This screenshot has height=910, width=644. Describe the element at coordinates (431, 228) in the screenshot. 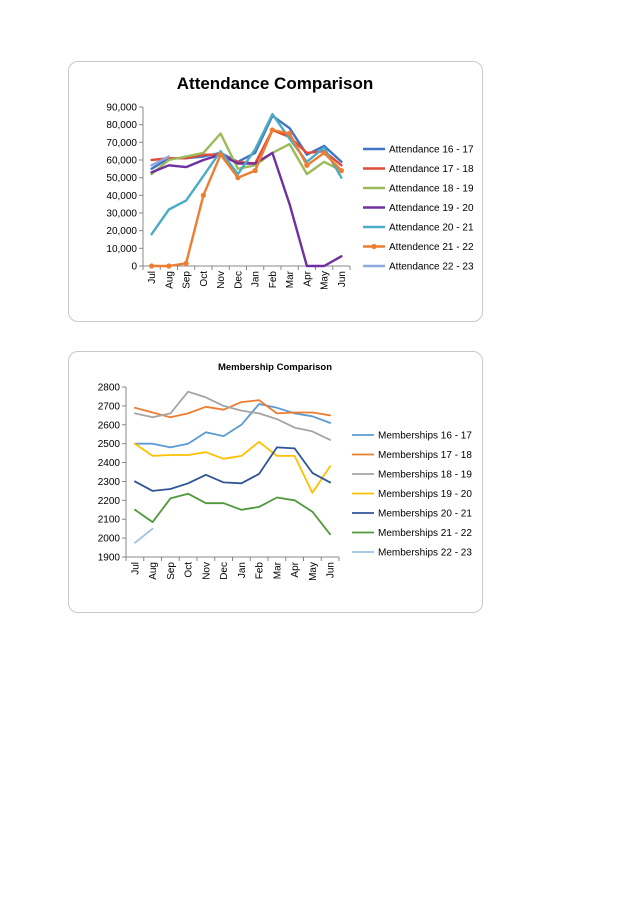

I see `legend-entry: Attendance 20 - 21` at that location.